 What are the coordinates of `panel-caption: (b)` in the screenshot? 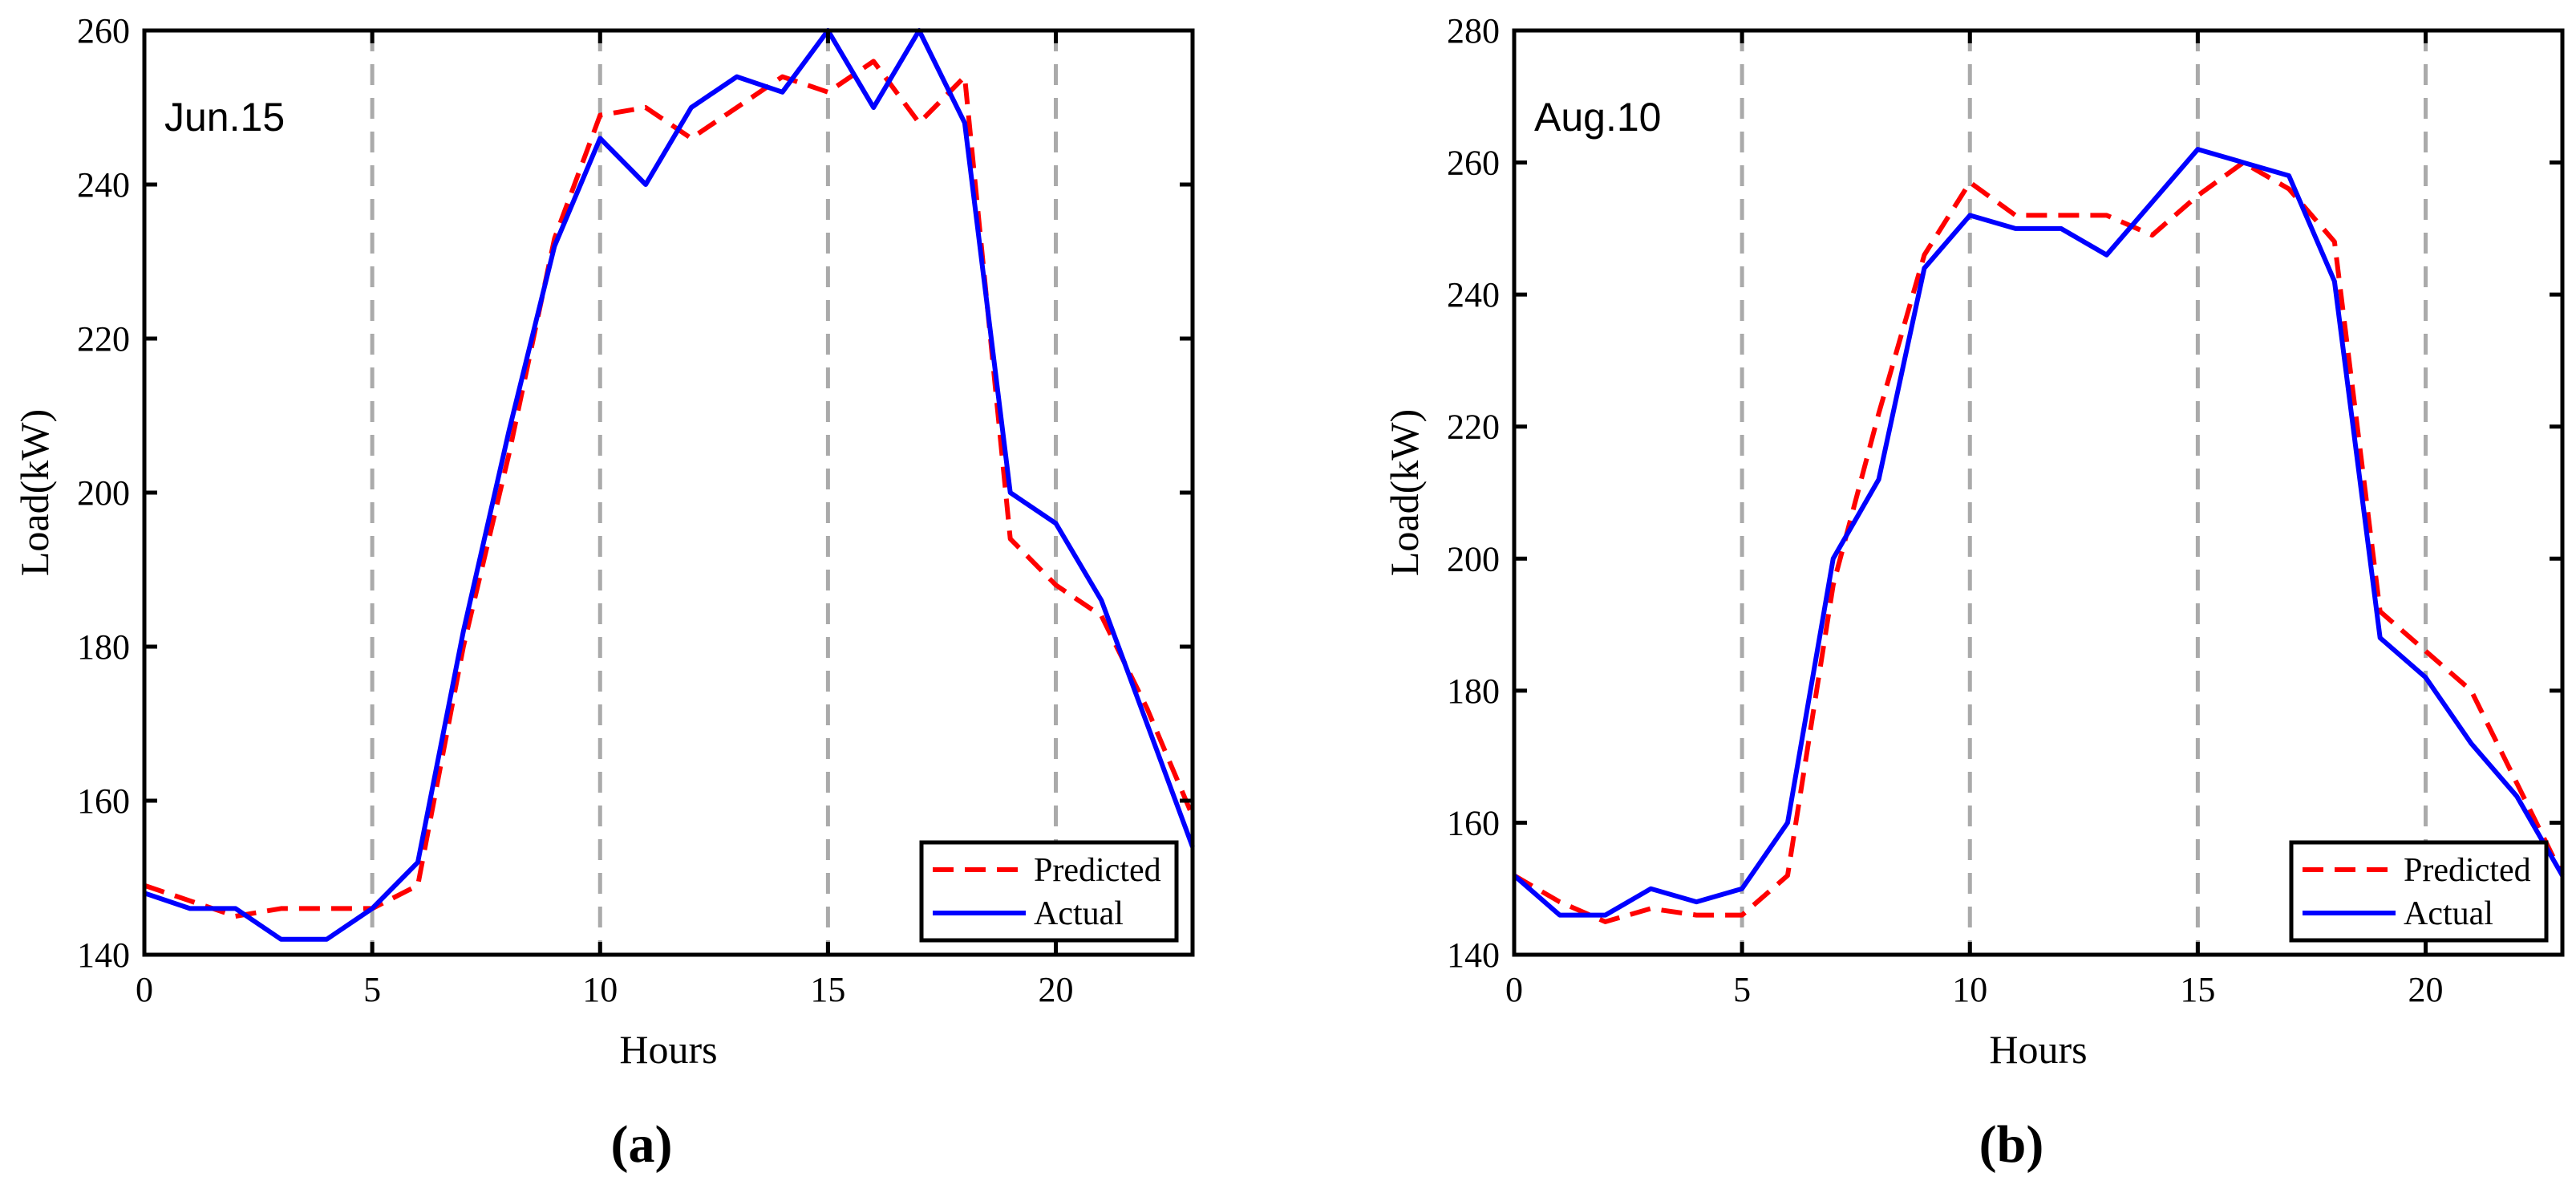 It's located at (2011, 1144).